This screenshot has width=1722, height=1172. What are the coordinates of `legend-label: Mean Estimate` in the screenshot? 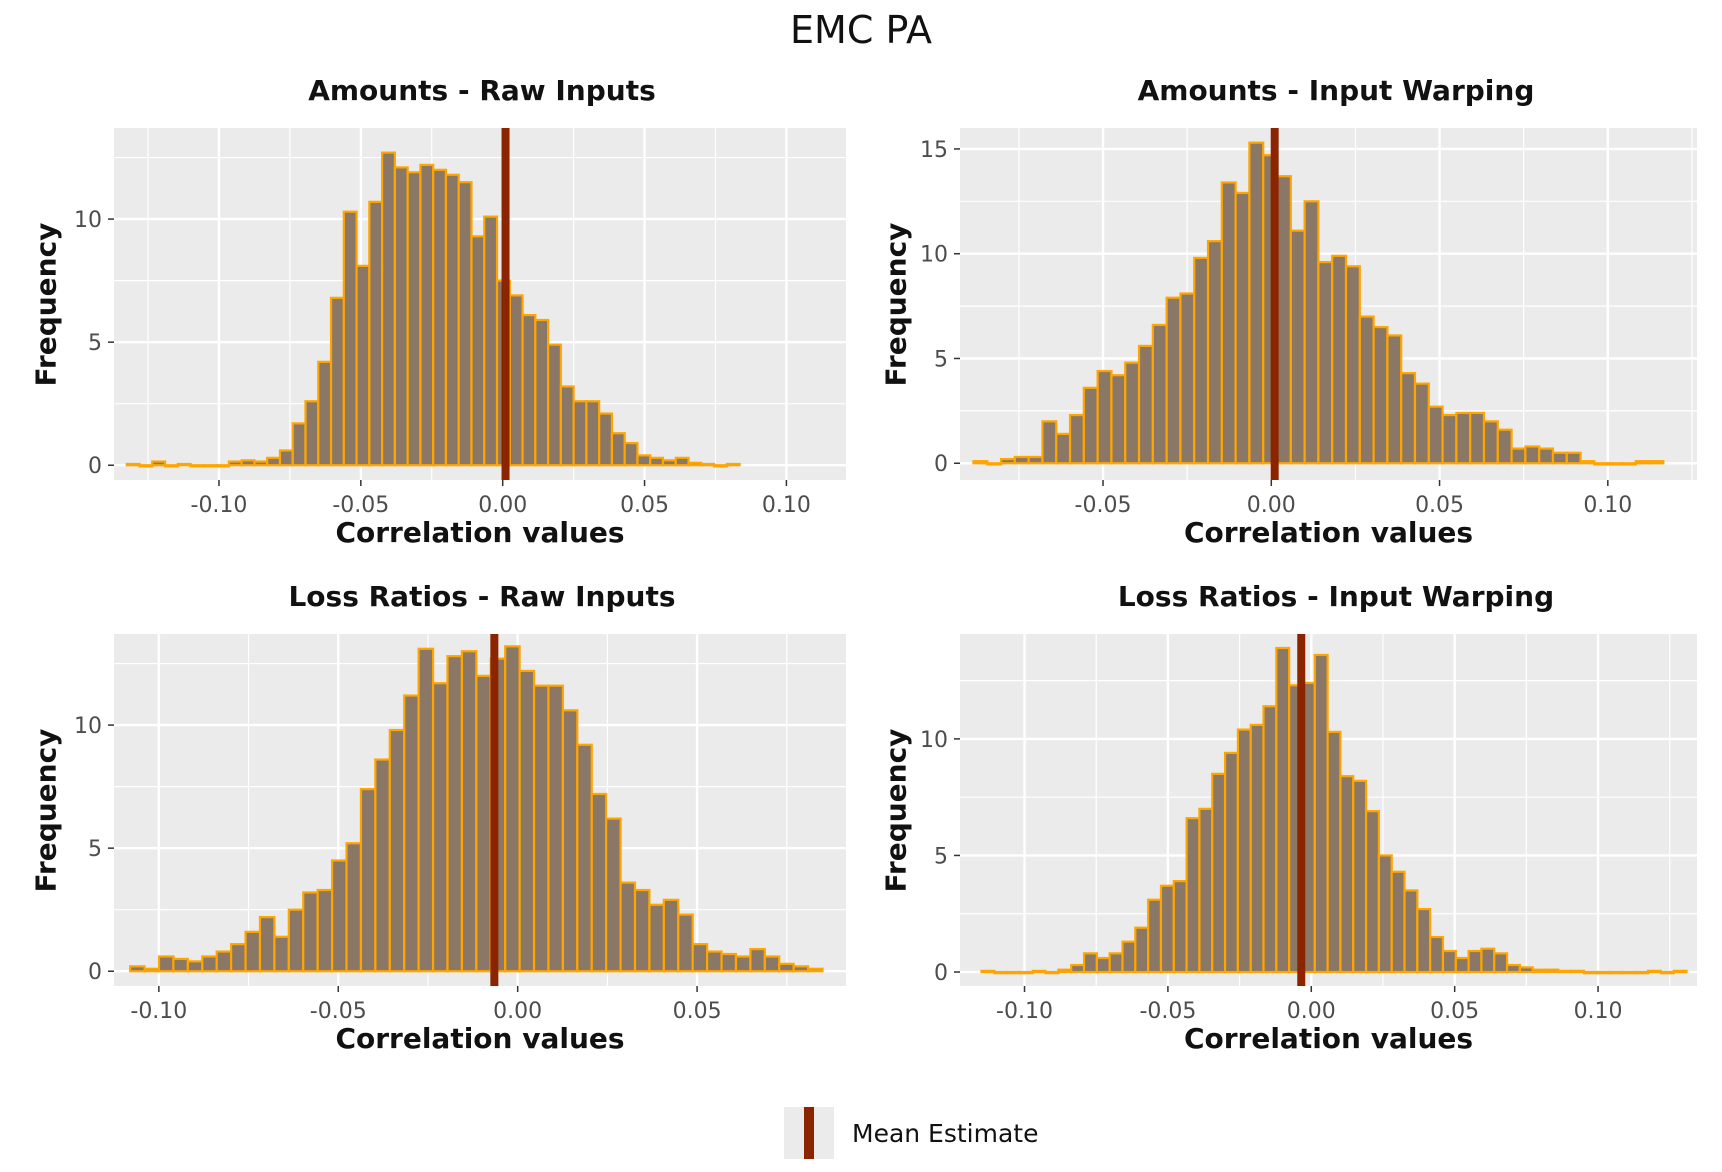 It's located at (945, 1133).